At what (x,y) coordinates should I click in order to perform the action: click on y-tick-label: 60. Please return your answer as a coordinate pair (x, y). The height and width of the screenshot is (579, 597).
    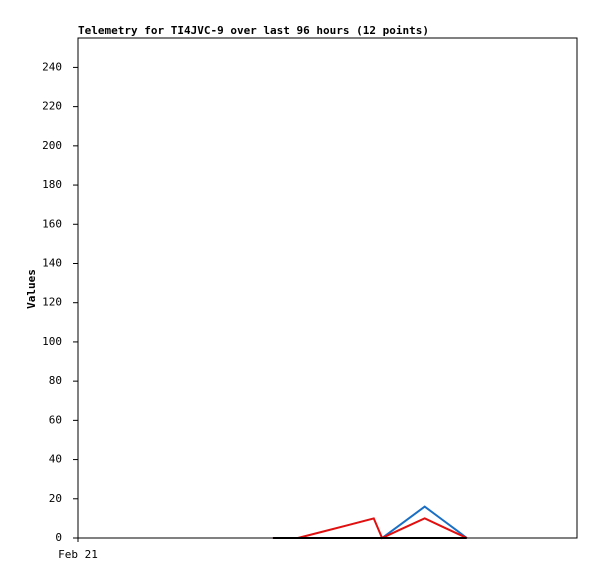
    Looking at the image, I should click on (55, 419).